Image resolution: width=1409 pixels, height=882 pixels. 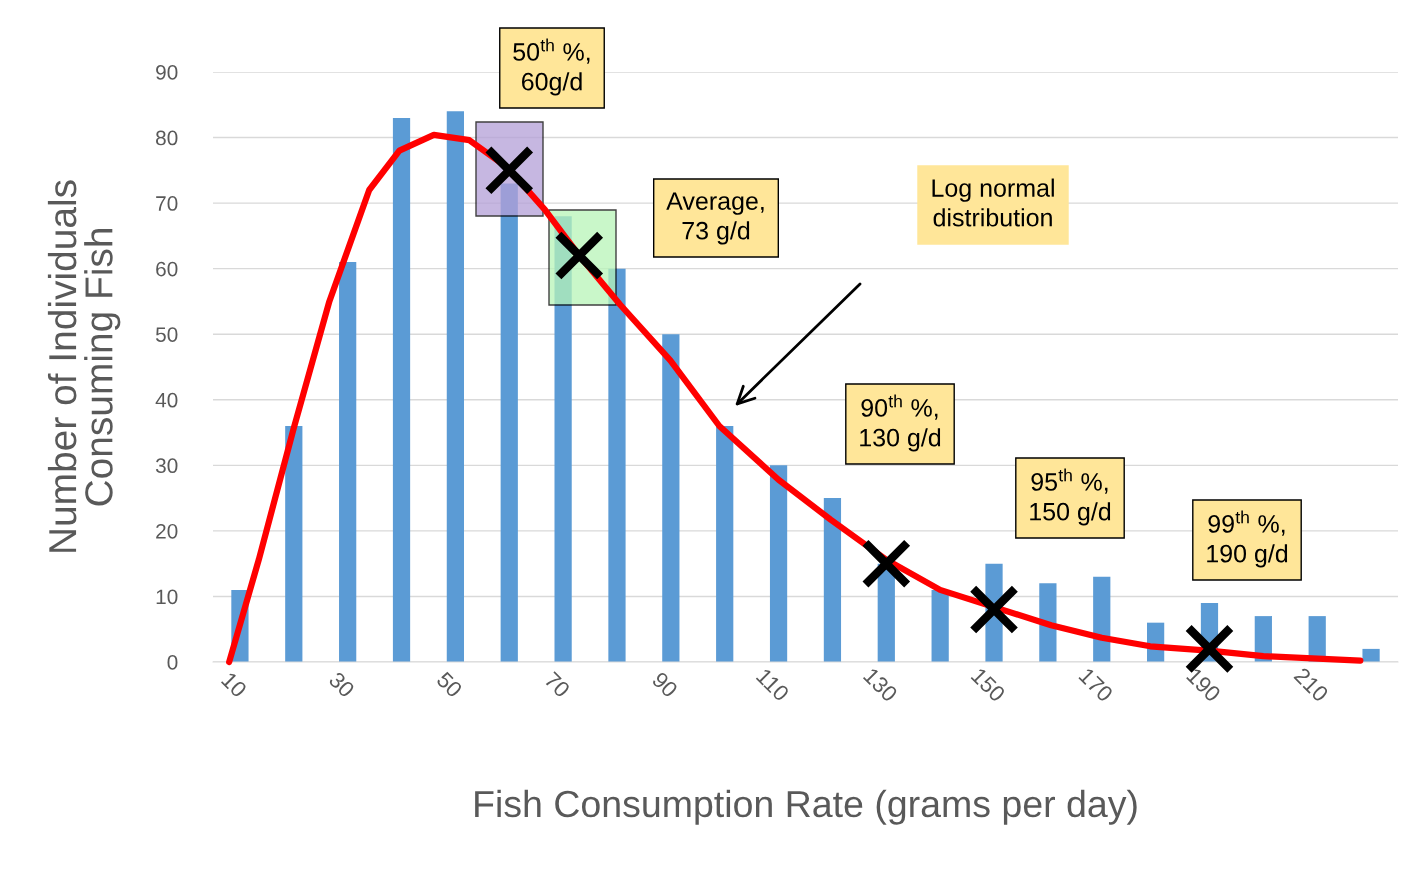 What do you see at coordinates (167, 597) in the screenshot?
I see `y-tick-label: 10` at bounding box center [167, 597].